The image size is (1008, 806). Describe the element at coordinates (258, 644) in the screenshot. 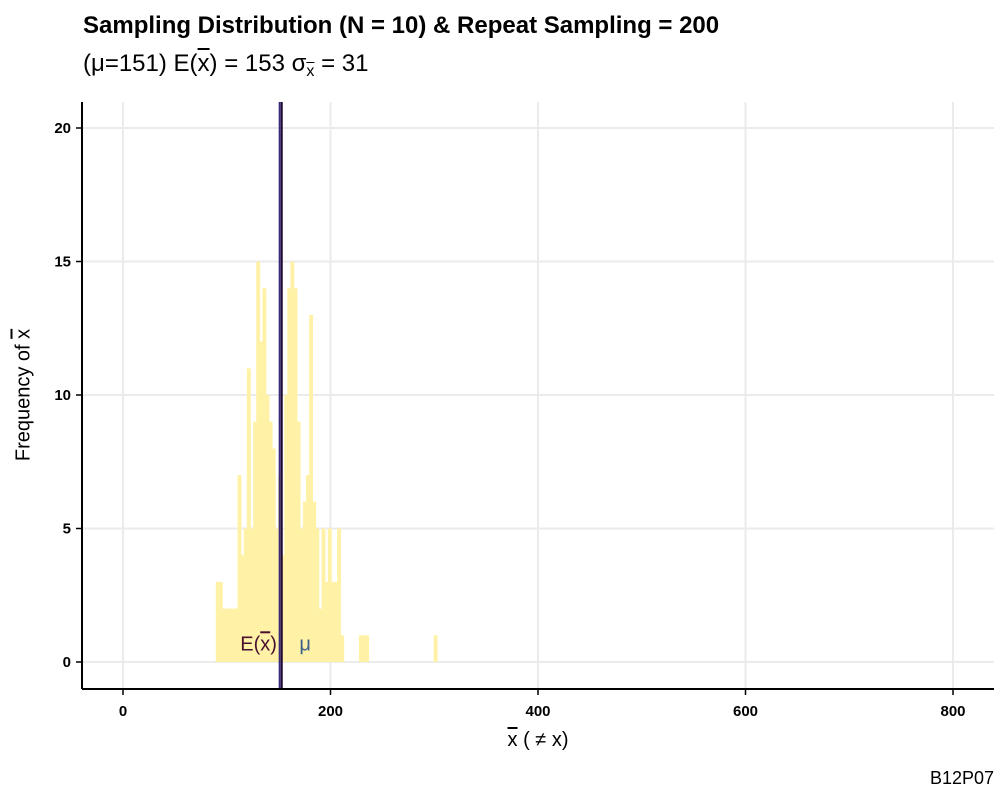

I see `expected-value-label: E(x)` at that location.